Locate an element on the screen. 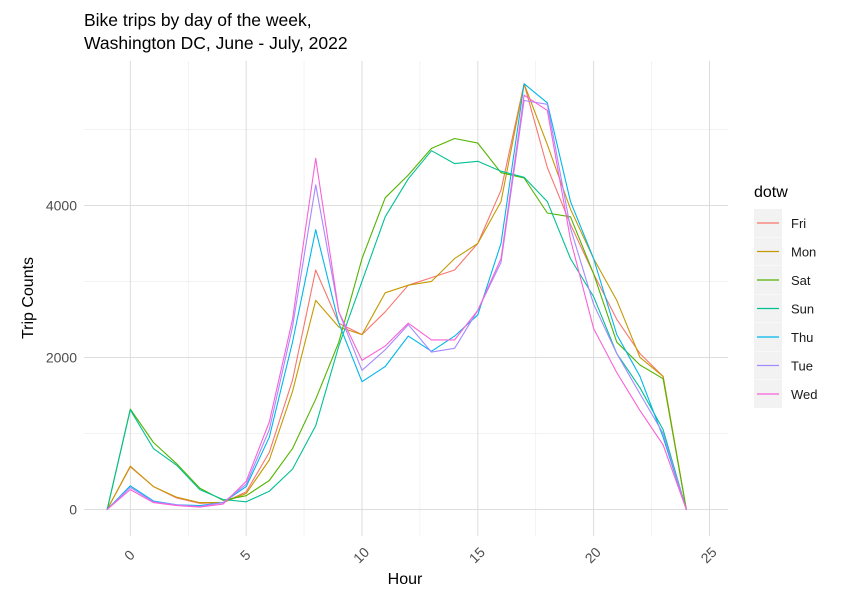 This screenshot has width=868, height=598. y-tick-label: 0 is located at coordinates (73, 509).